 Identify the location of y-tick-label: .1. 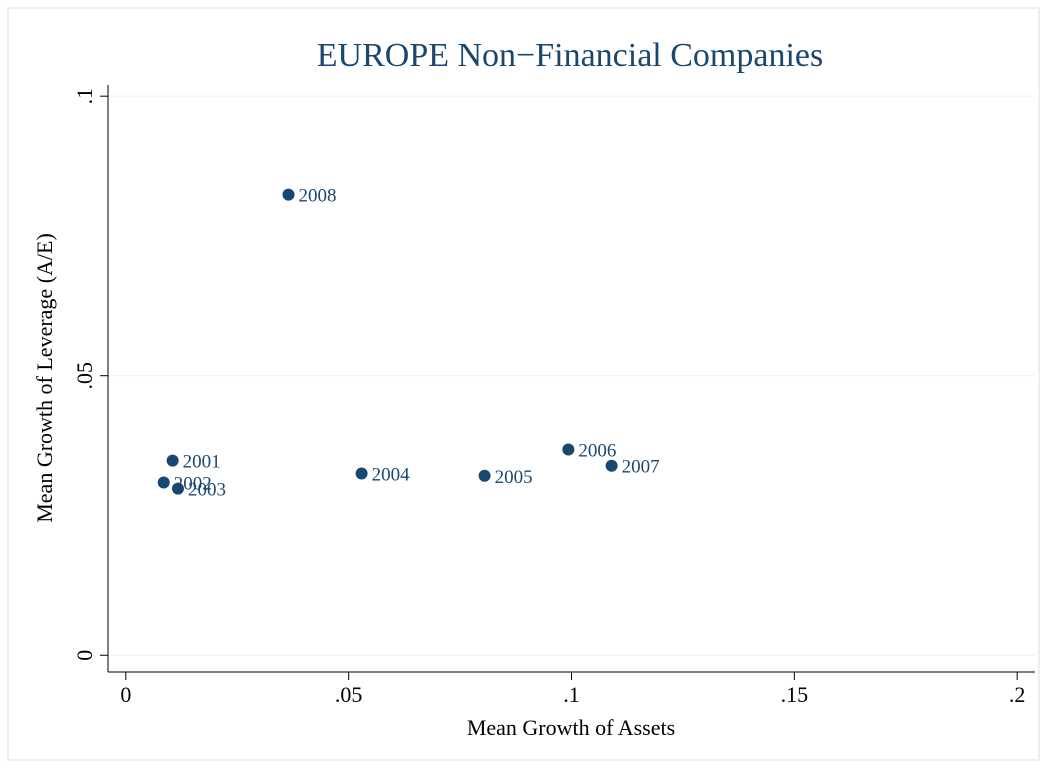
(84, 96).